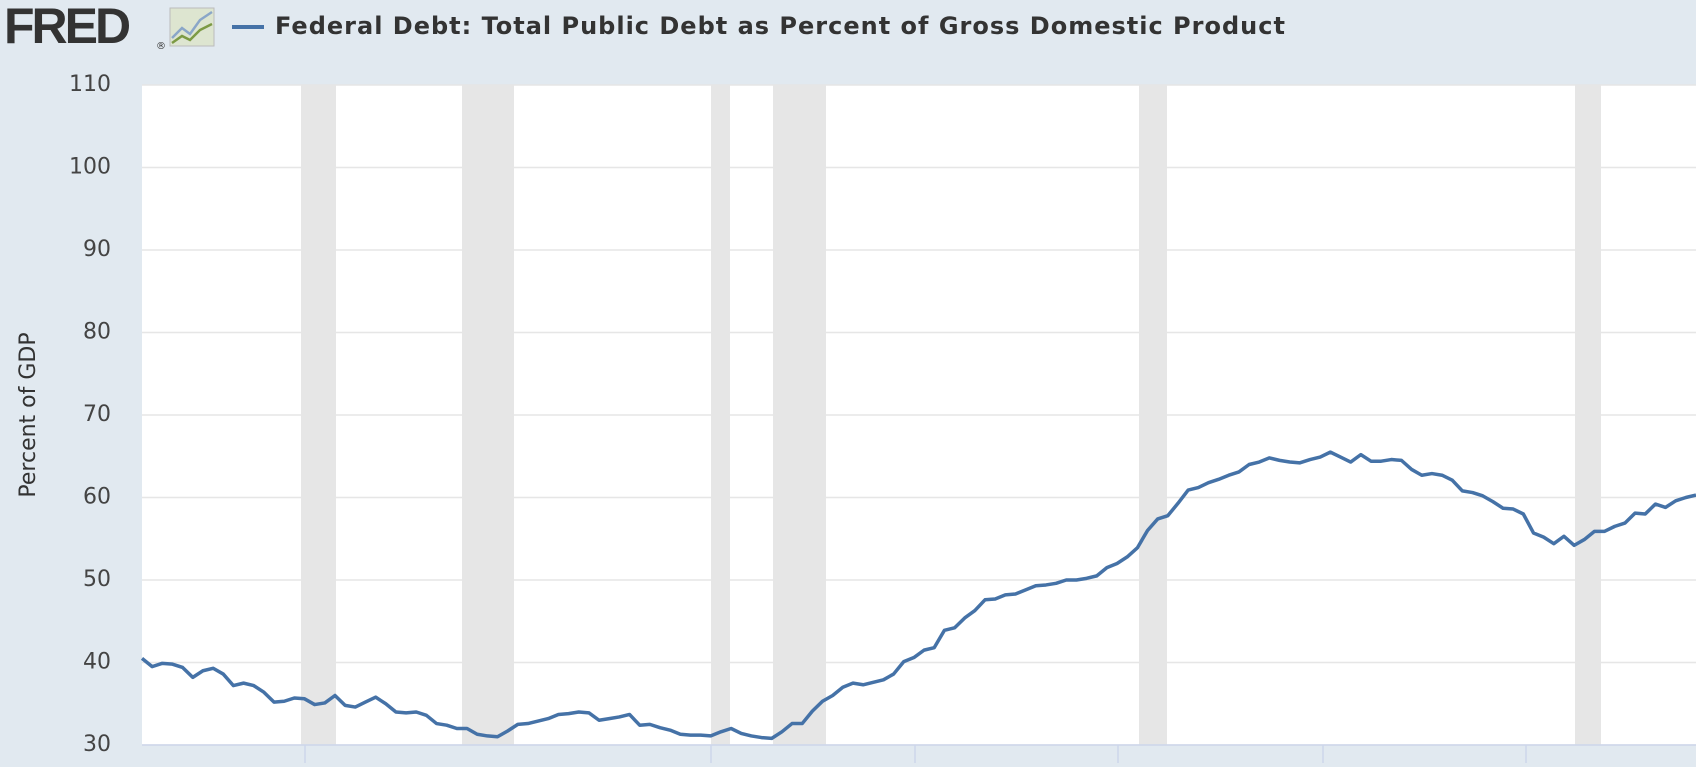 This screenshot has width=1696, height=767. I want to click on y-tick-label: 40, so click(97, 662).